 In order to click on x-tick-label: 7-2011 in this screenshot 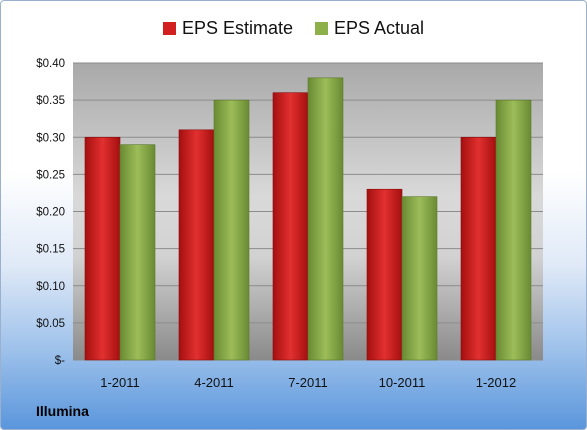, I will do `click(308, 382)`.